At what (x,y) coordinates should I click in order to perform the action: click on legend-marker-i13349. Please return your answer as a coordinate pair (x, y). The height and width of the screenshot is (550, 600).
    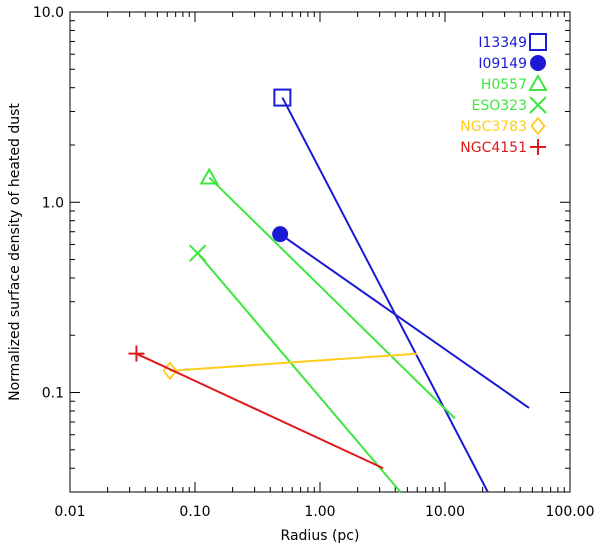
    Looking at the image, I should click on (538, 42).